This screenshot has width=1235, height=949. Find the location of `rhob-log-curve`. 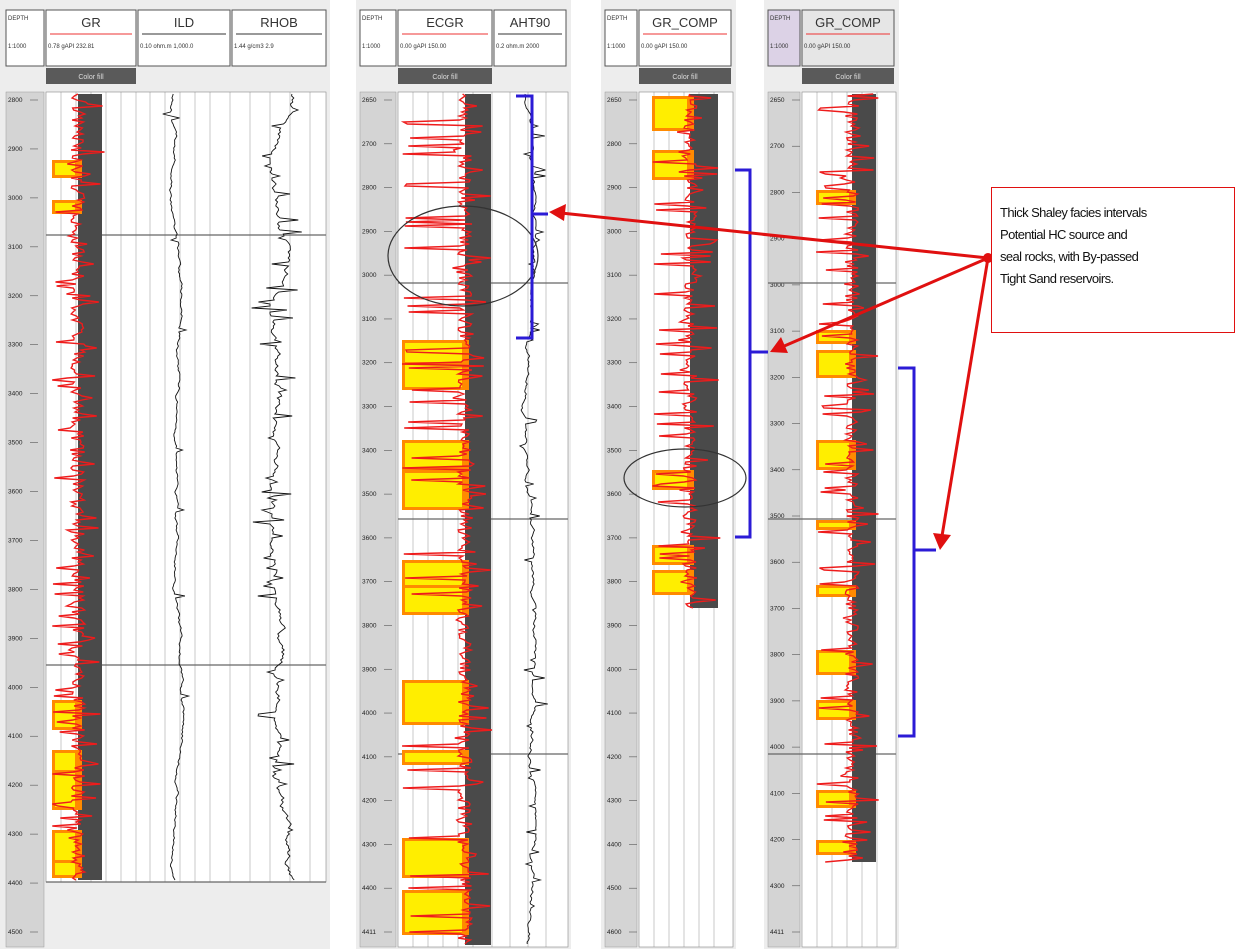

rhob-log-curve is located at coordinates (276, 487).